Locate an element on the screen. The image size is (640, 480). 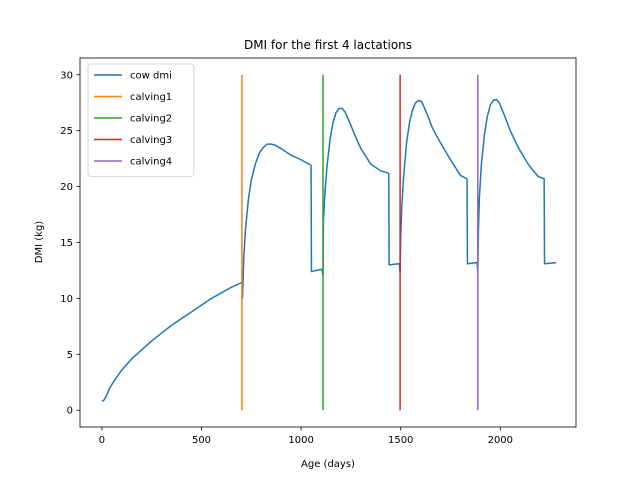
y-tick-label: 10 is located at coordinates (66, 299).